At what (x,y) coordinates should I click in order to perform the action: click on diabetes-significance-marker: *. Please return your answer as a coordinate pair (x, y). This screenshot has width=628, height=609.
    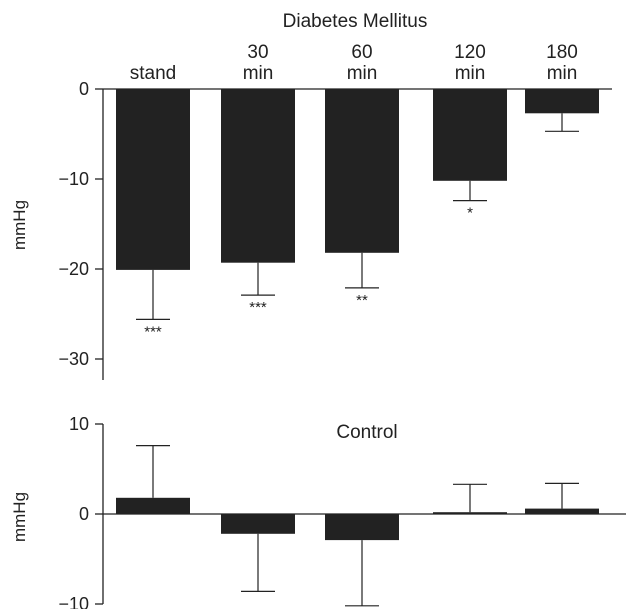
    Looking at the image, I should click on (470, 213).